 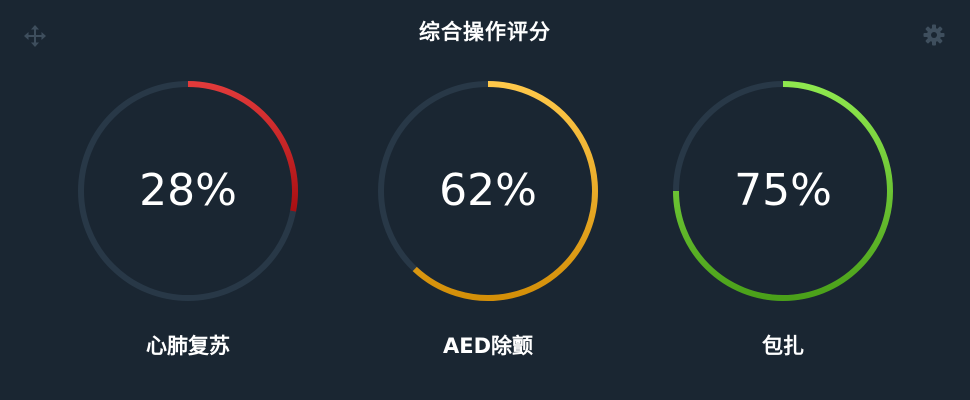 I want to click on gauge-label-bandage: 包扎, so click(x=783, y=346).